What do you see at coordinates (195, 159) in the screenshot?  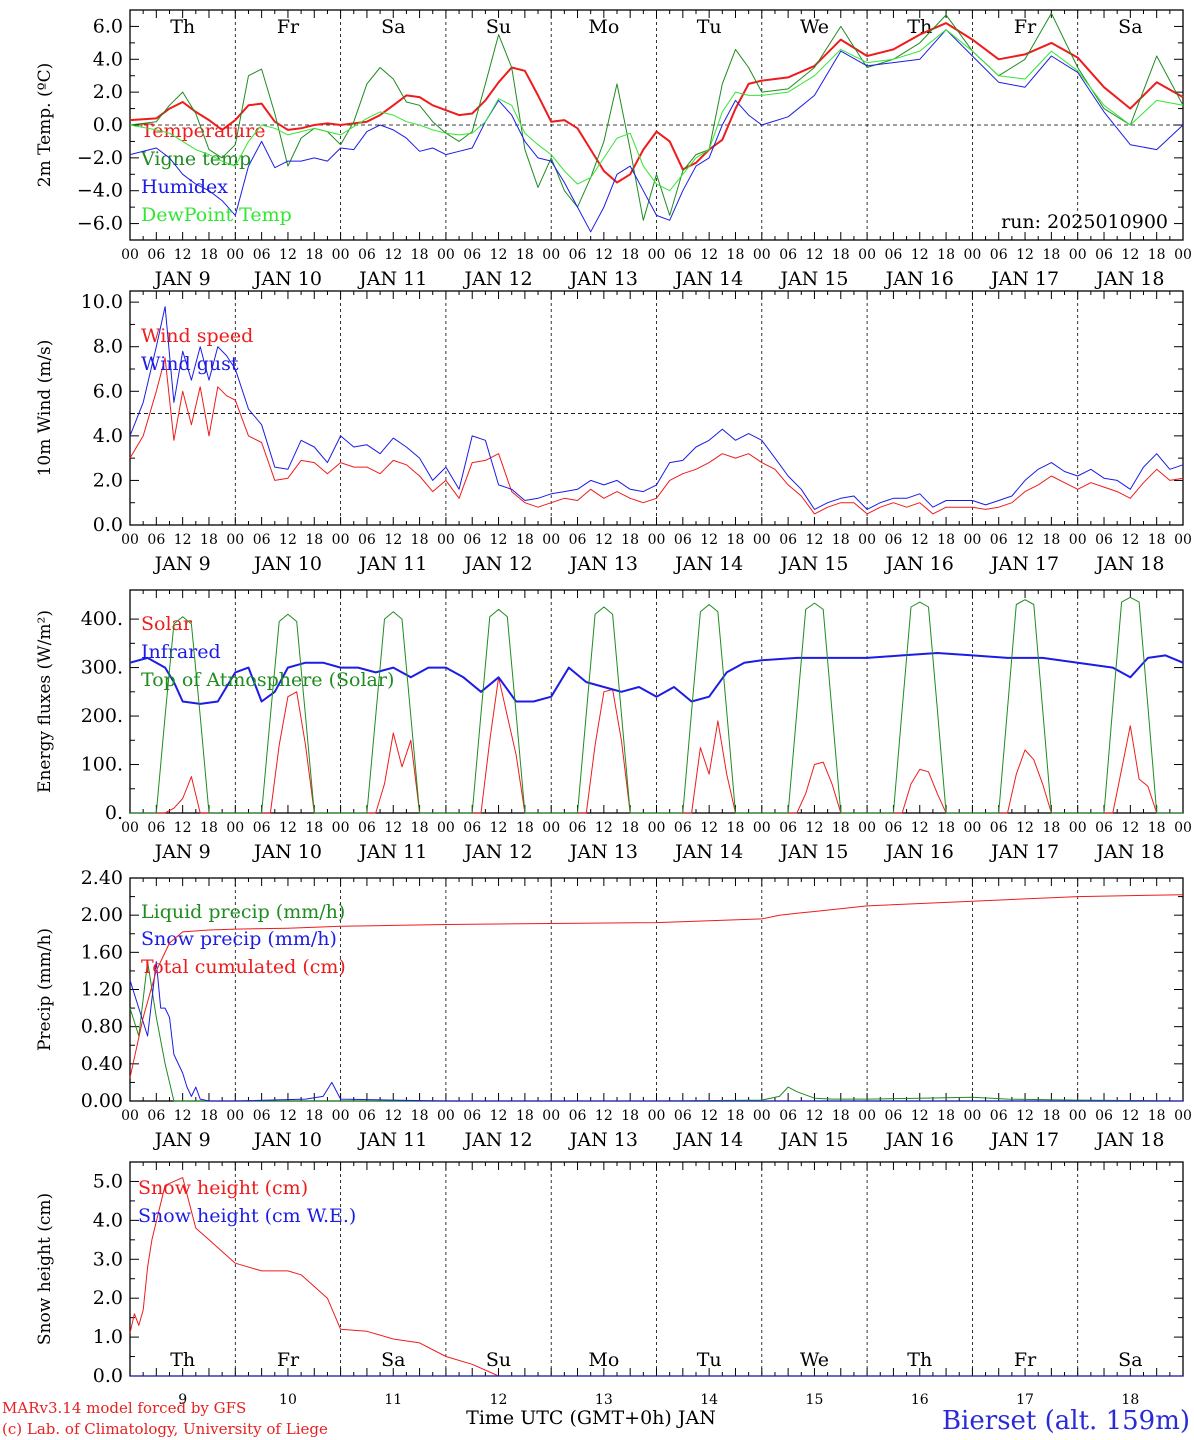 I see `legend-entry: Vigne temp` at bounding box center [195, 159].